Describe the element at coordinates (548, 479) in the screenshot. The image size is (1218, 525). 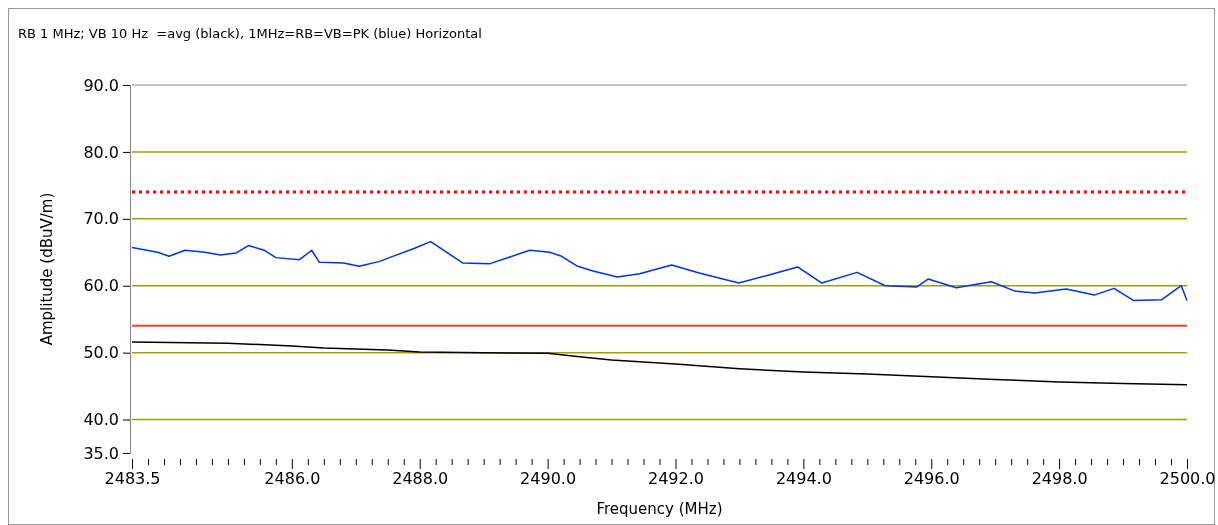
I see `x-tick-label: 2490.0` at that location.